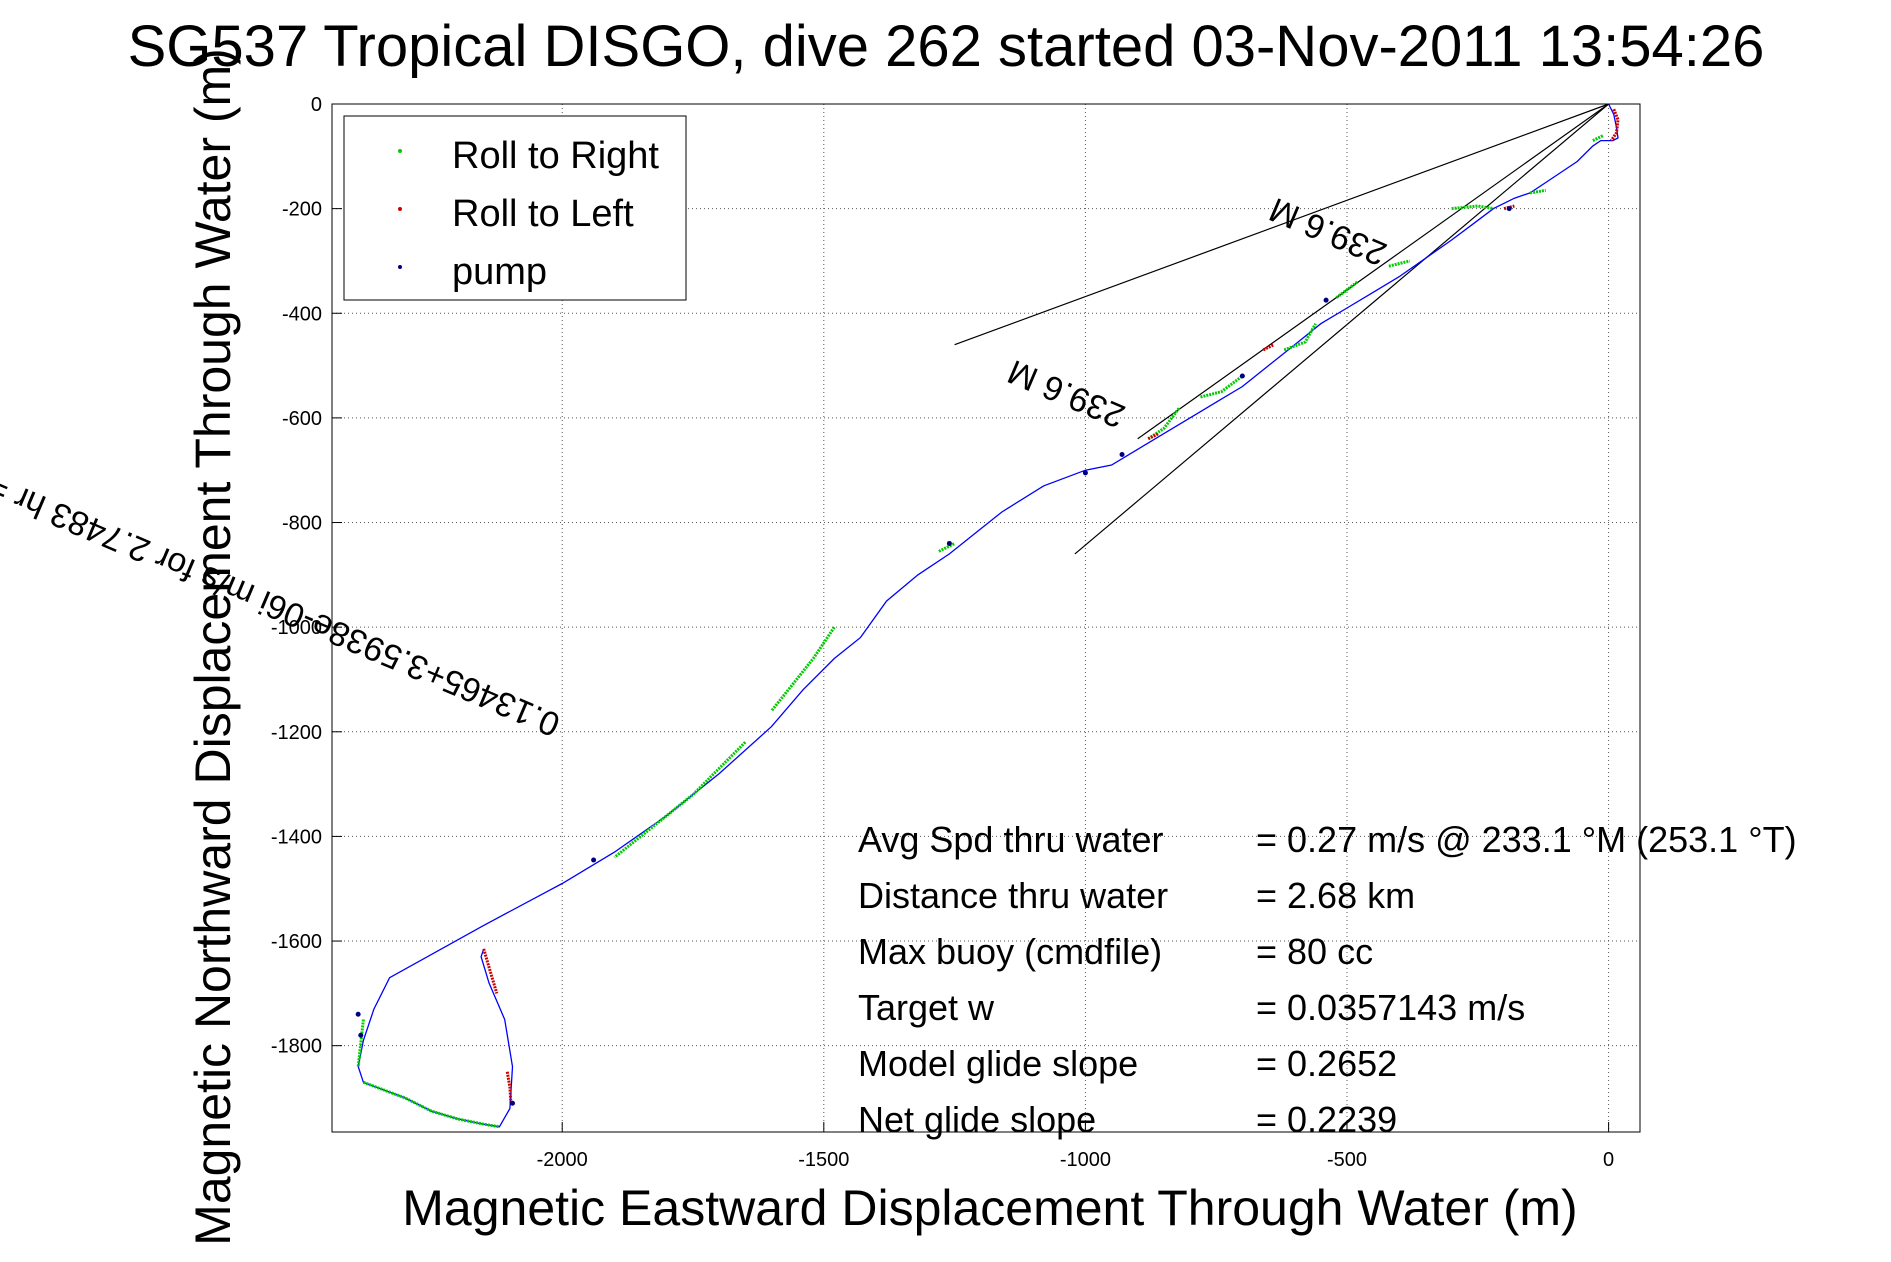  What do you see at coordinates (1314, 951) in the screenshot?
I see `stat-value: = 80 cc` at bounding box center [1314, 951].